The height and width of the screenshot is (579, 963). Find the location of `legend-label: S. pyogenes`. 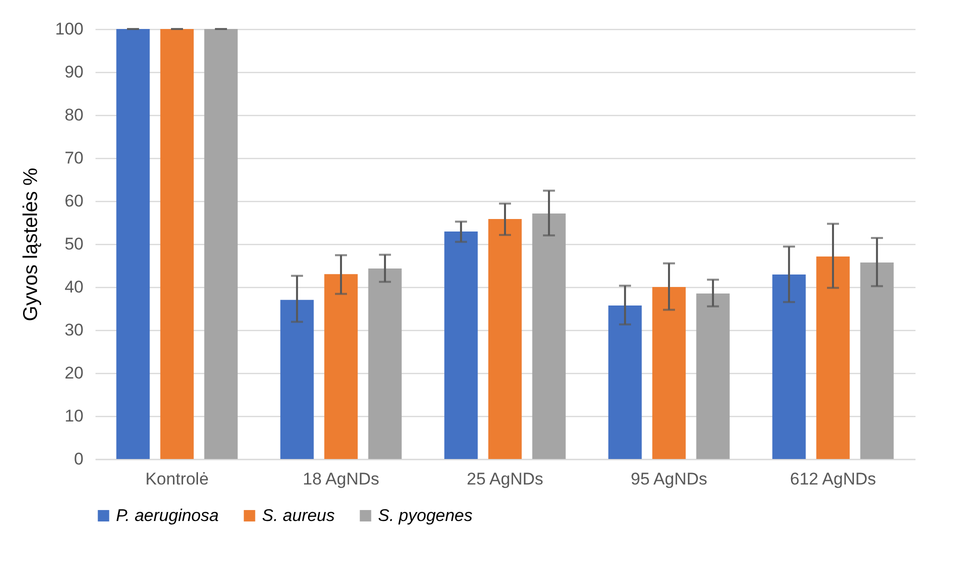

legend-label: S. pyogenes is located at coordinates (426, 515).